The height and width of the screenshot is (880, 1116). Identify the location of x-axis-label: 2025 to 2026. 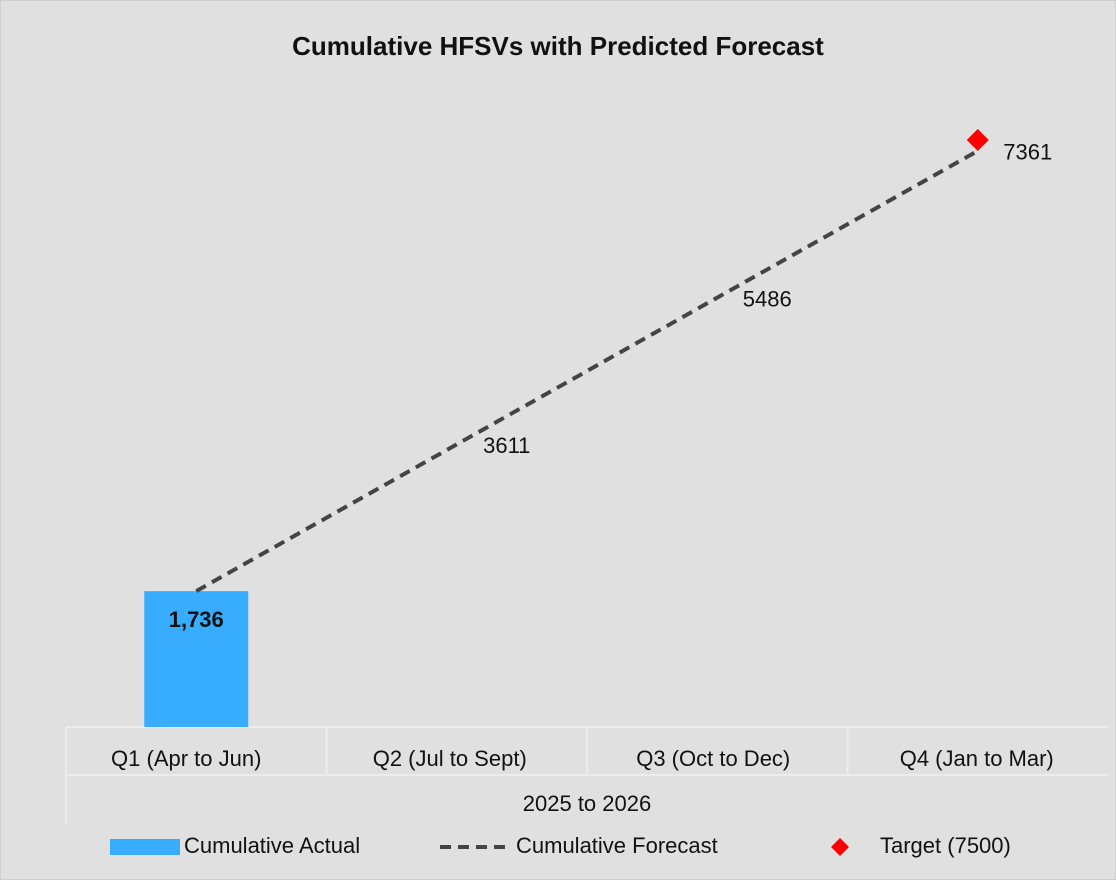
(587, 803).